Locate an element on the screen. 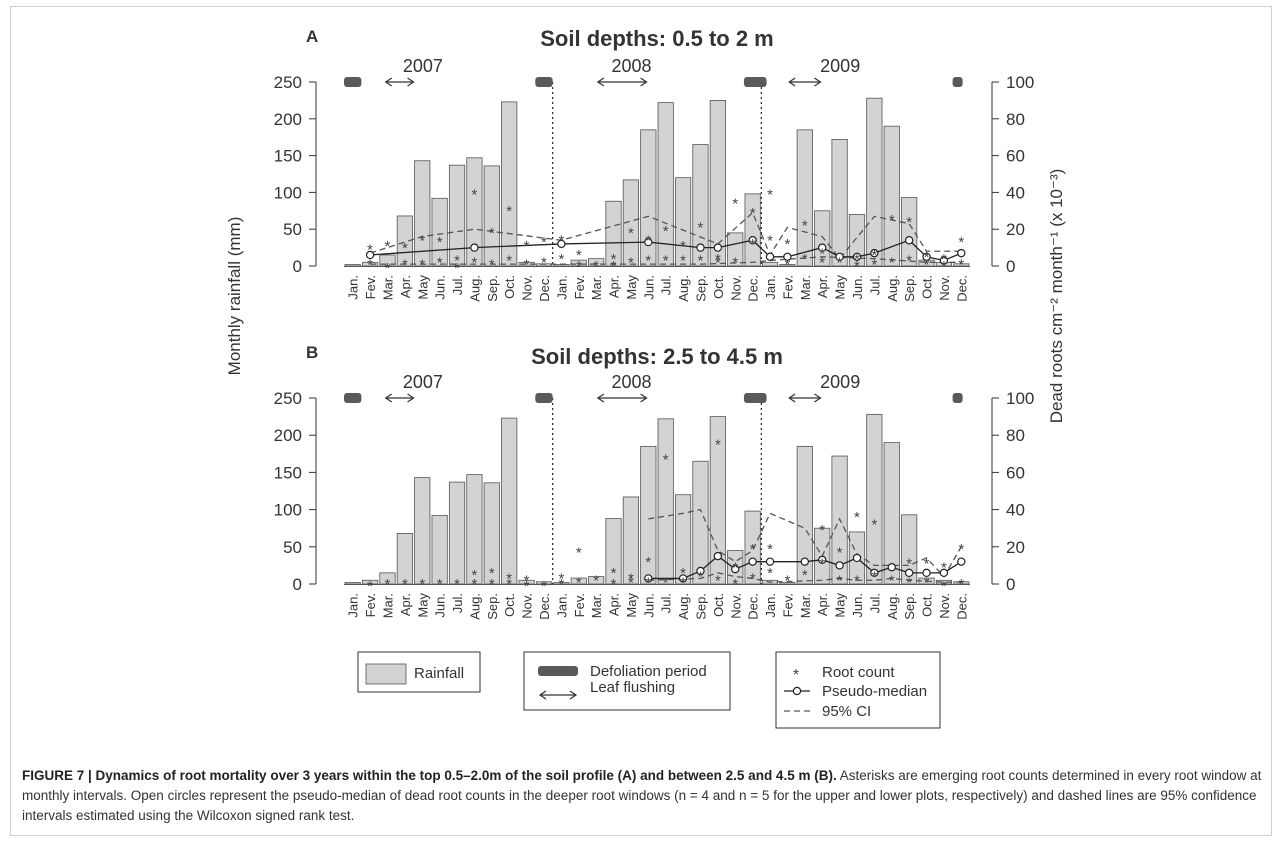 The height and width of the screenshot is (846, 1284). panel-letter: A is located at coordinates (312, 36).